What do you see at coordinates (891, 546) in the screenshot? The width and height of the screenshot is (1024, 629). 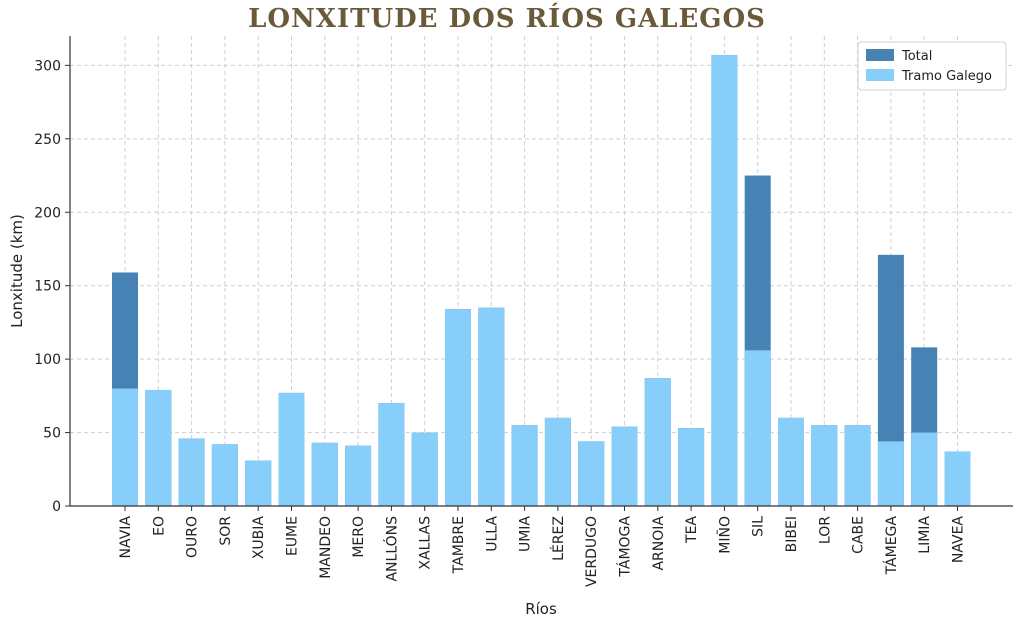 I see `x-tick-label: TÁMEGA` at bounding box center [891, 546].